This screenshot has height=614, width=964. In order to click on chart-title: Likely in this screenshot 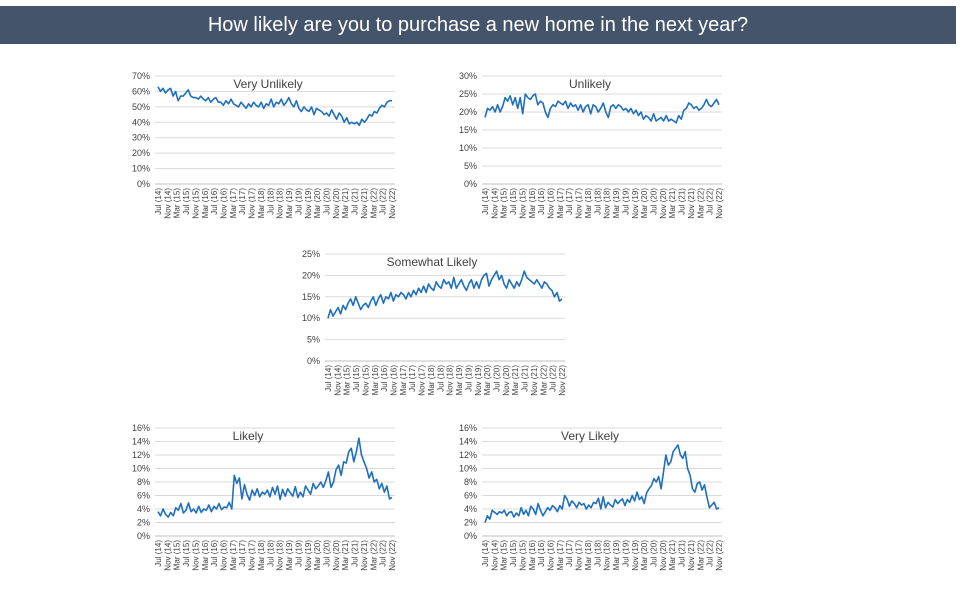, I will do `click(248, 436)`.